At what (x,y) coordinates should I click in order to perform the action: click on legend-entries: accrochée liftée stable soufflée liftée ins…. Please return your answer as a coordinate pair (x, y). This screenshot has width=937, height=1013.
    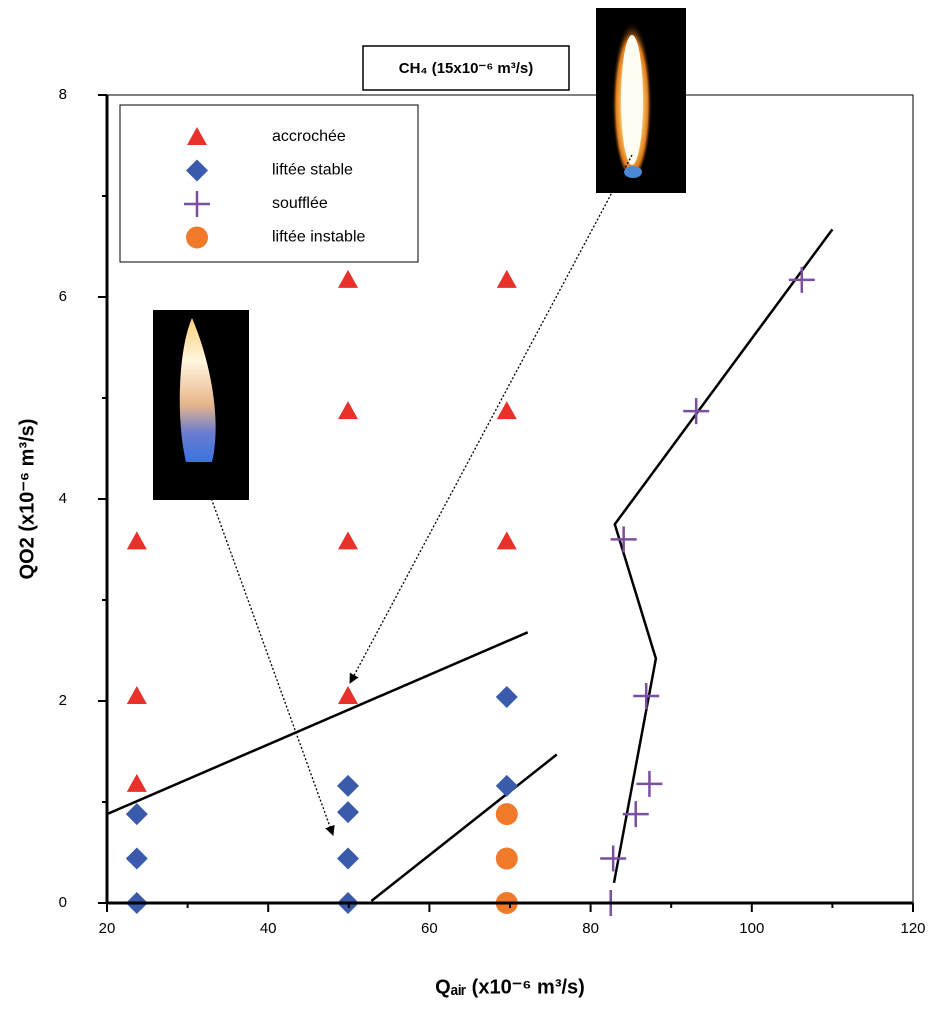
    Looking at the image, I should click on (274, 188).